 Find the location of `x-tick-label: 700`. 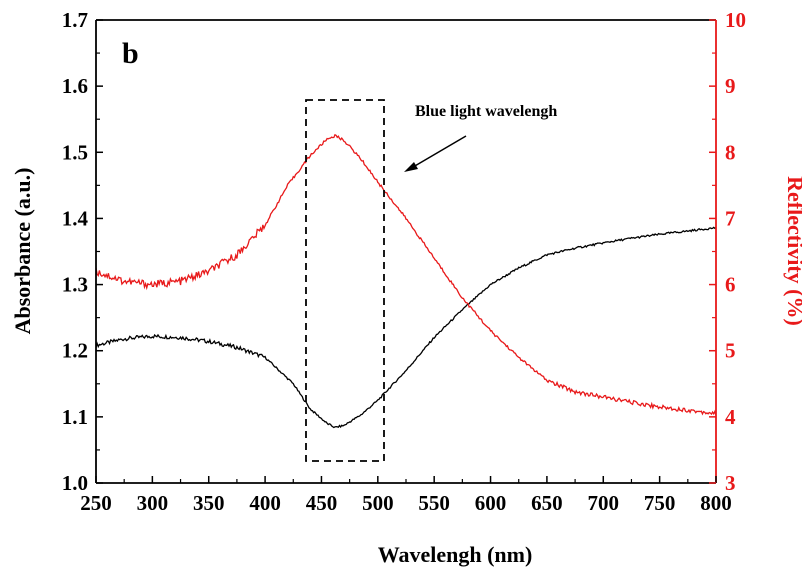

x-tick-label: 700 is located at coordinates (604, 503).